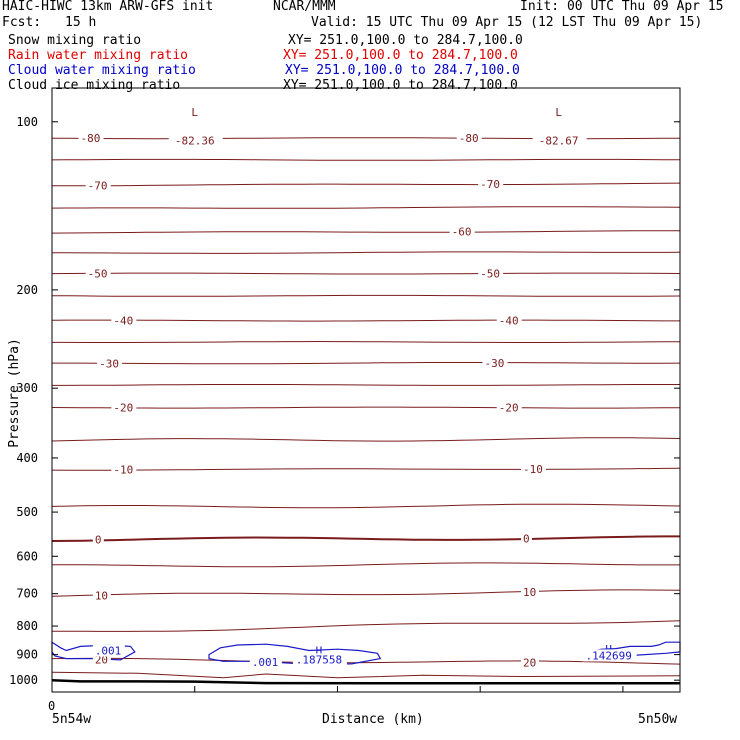 Image resolution: width=740 pixels, height=740 pixels. I want to click on y-tick-label: 300, so click(27, 388).